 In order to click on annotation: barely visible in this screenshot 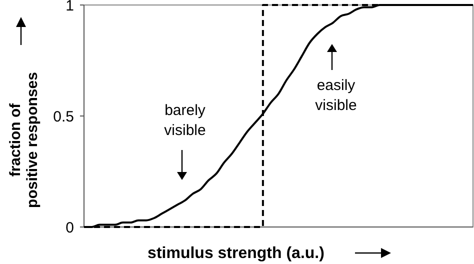, I will do `click(185, 120)`.